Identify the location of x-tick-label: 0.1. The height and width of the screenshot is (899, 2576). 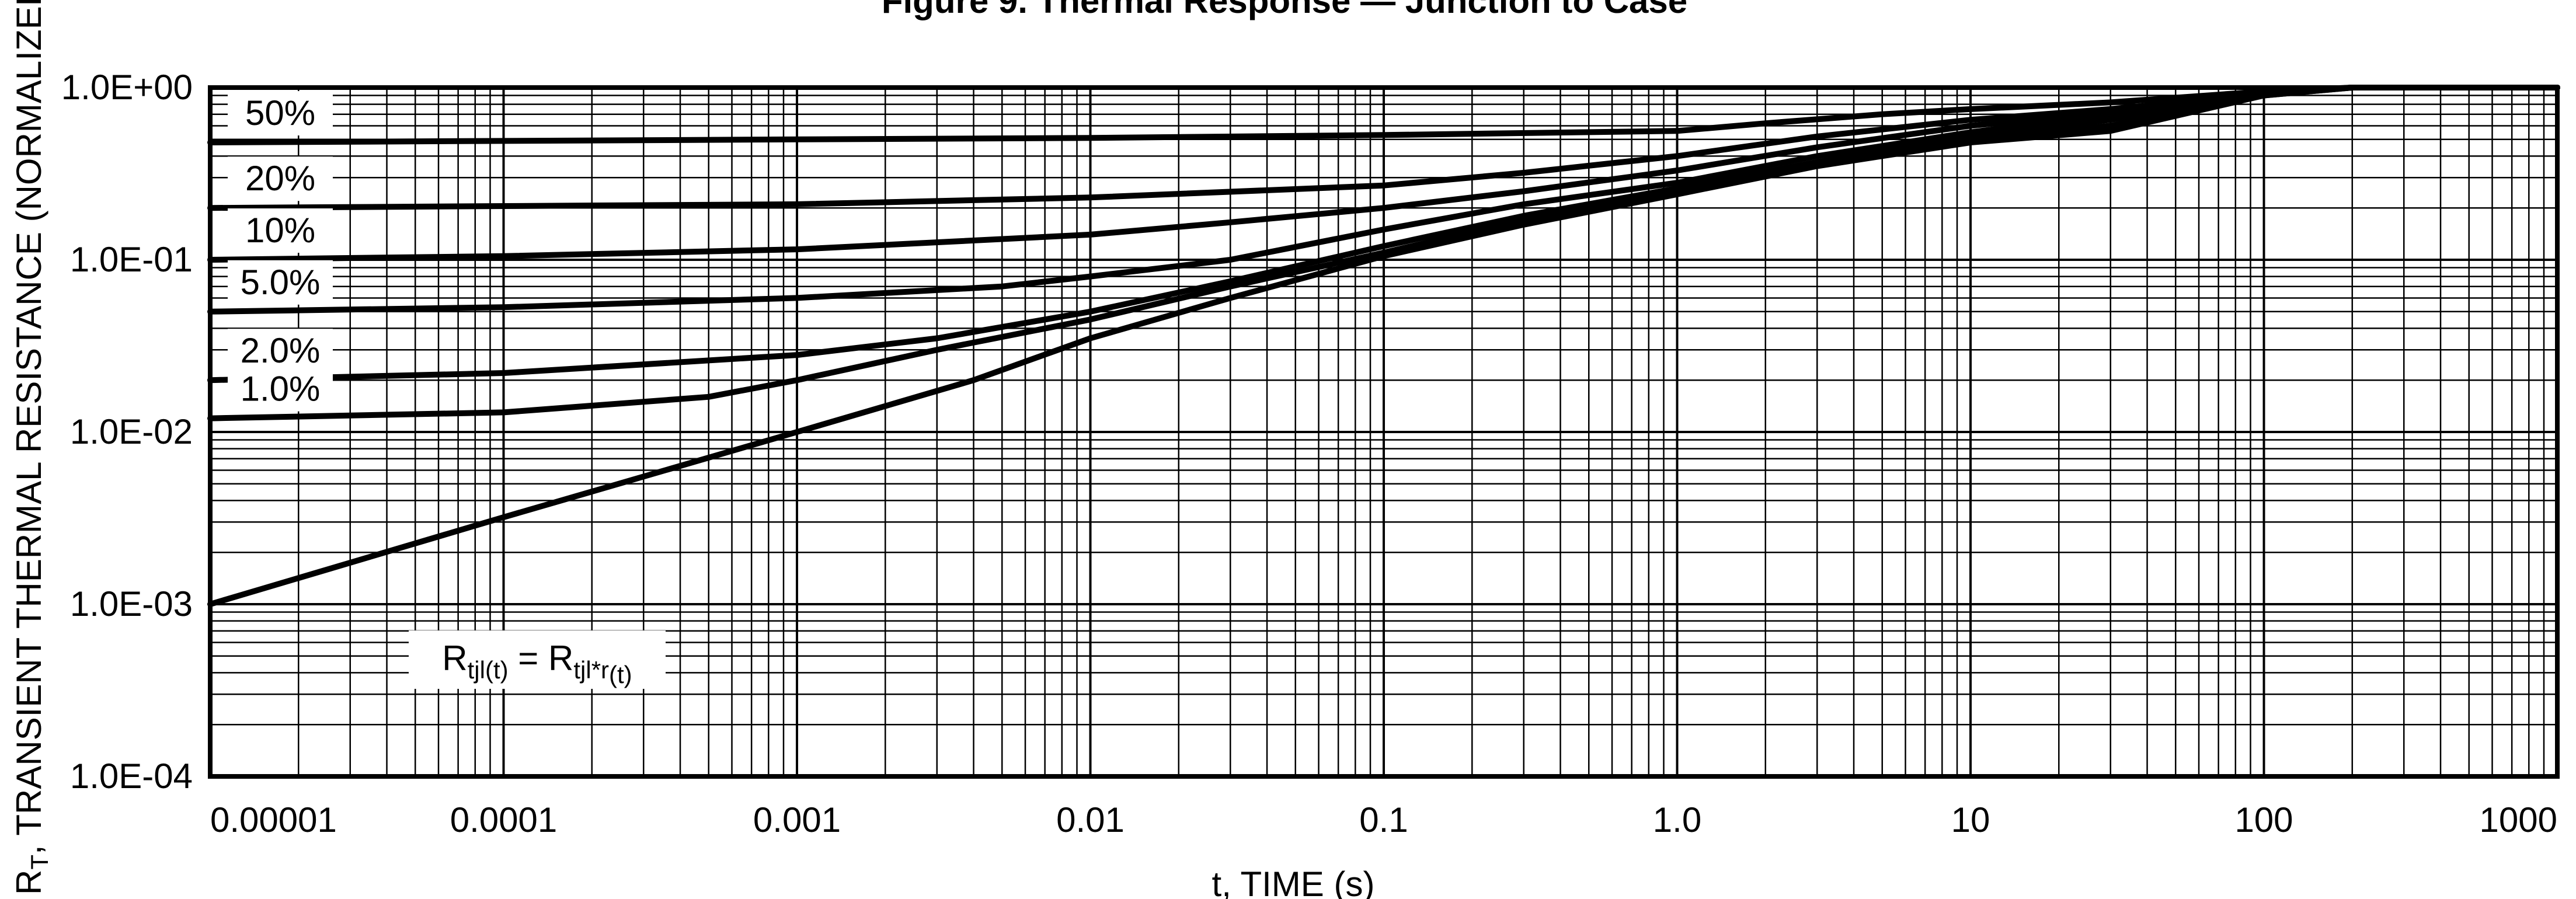
(1383, 819).